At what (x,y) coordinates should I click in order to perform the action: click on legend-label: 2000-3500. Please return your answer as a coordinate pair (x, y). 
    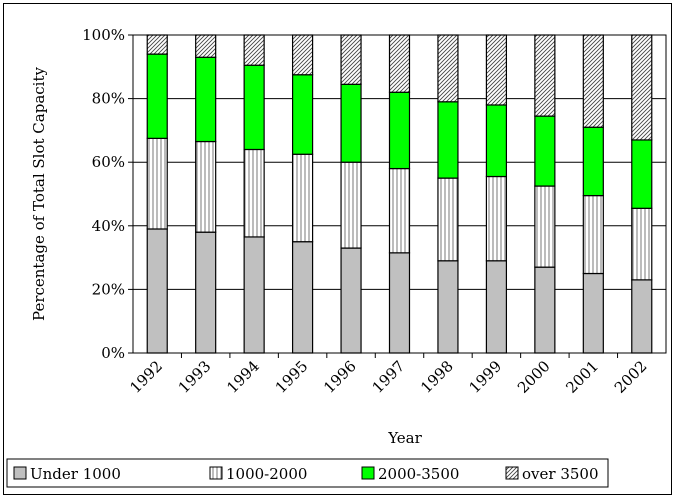
    Looking at the image, I should click on (418, 474).